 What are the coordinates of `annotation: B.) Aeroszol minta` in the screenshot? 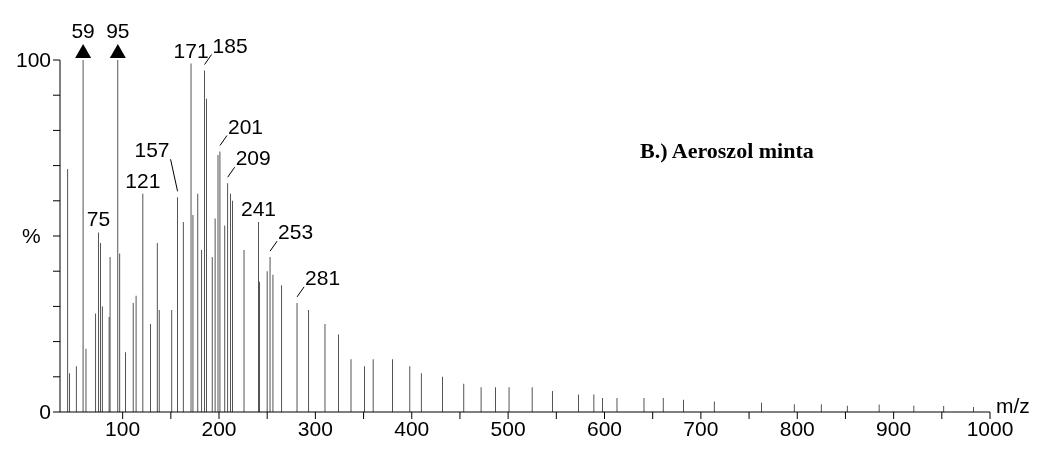 It's located at (727, 151).